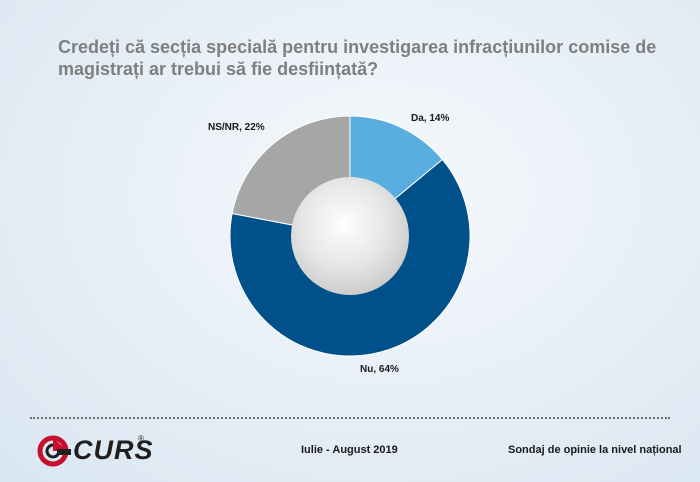 Image resolution: width=700 pixels, height=482 pixels. What do you see at coordinates (141, 438) in the screenshot?
I see `registered-mark: ®` at bounding box center [141, 438].